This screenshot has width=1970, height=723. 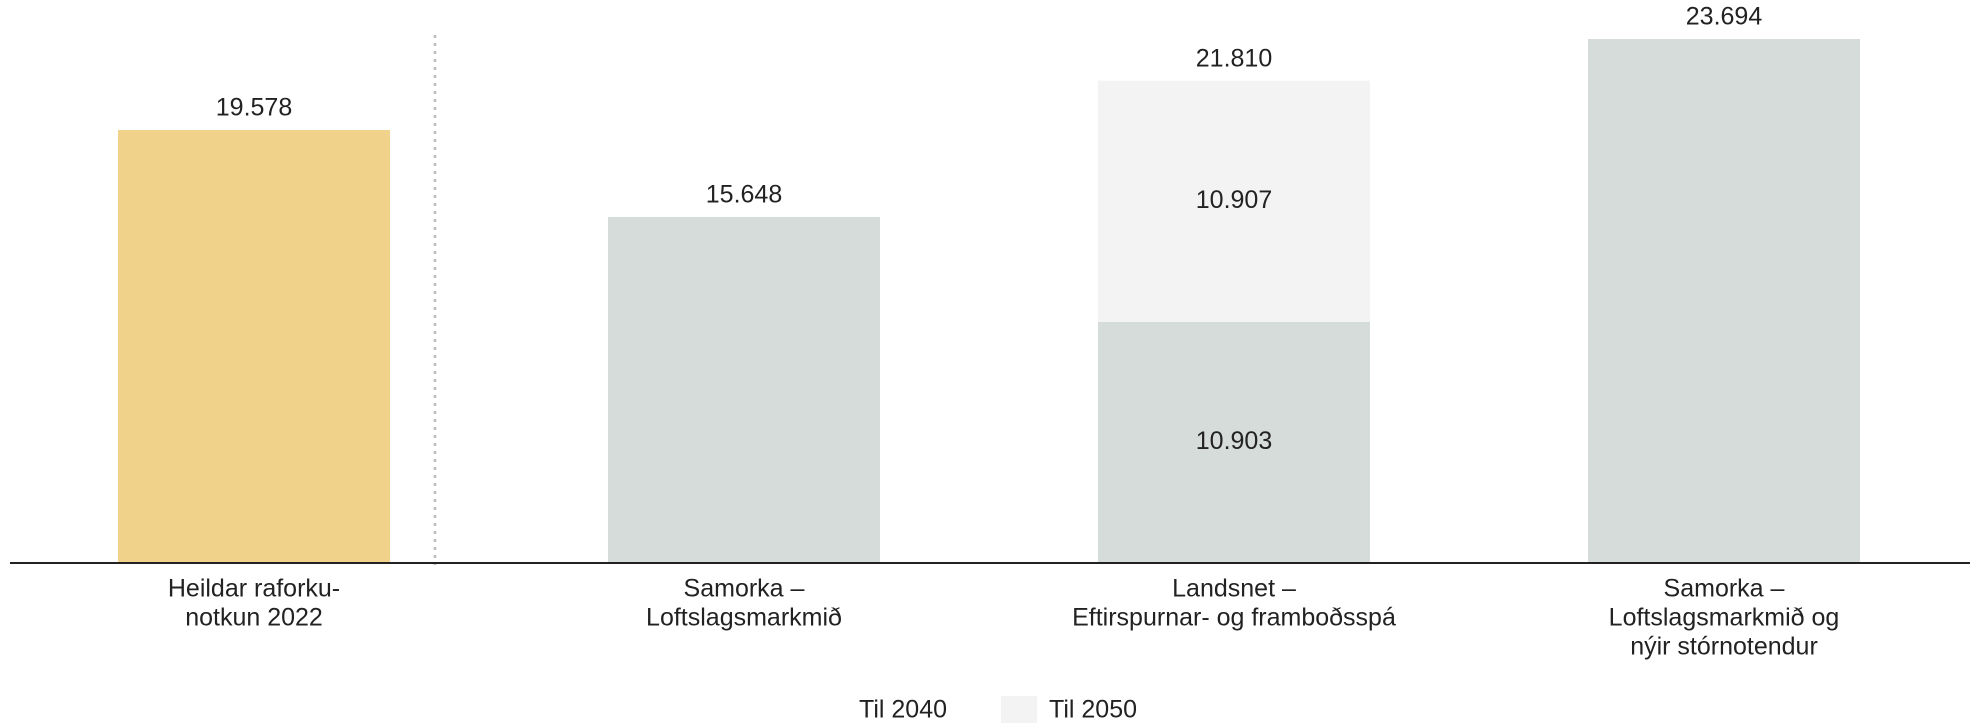 I want to click on value-label: 15.648, so click(x=744, y=195).